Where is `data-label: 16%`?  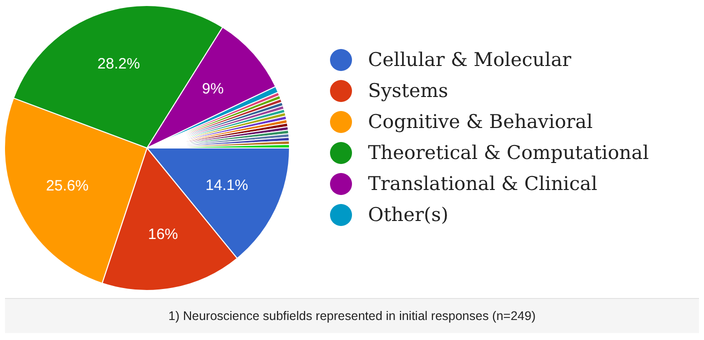
data-label: 16% is located at coordinates (163, 235).